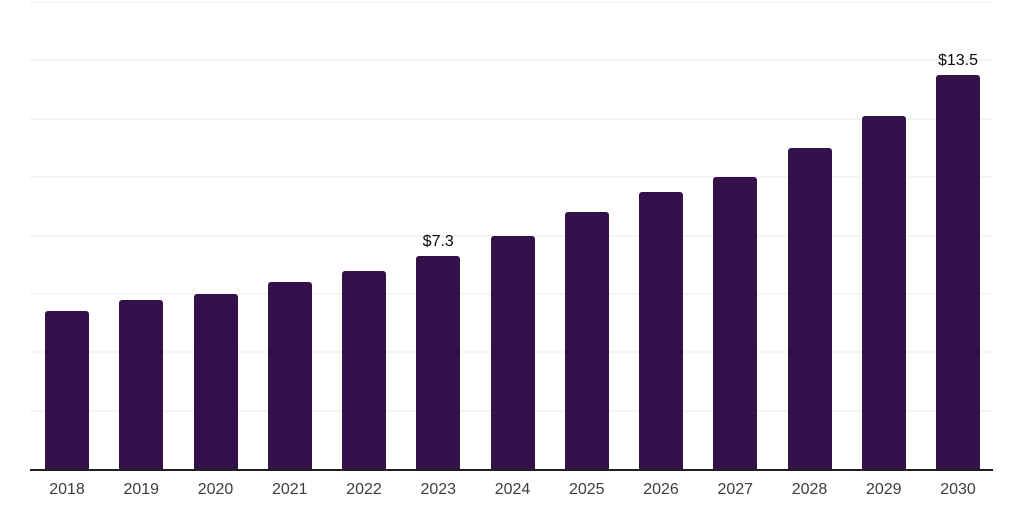 Image resolution: width=1024 pixels, height=512 pixels. Describe the element at coordinates (586, 489) in the screenshot. I see `x-label-2025: 2025` at that location.